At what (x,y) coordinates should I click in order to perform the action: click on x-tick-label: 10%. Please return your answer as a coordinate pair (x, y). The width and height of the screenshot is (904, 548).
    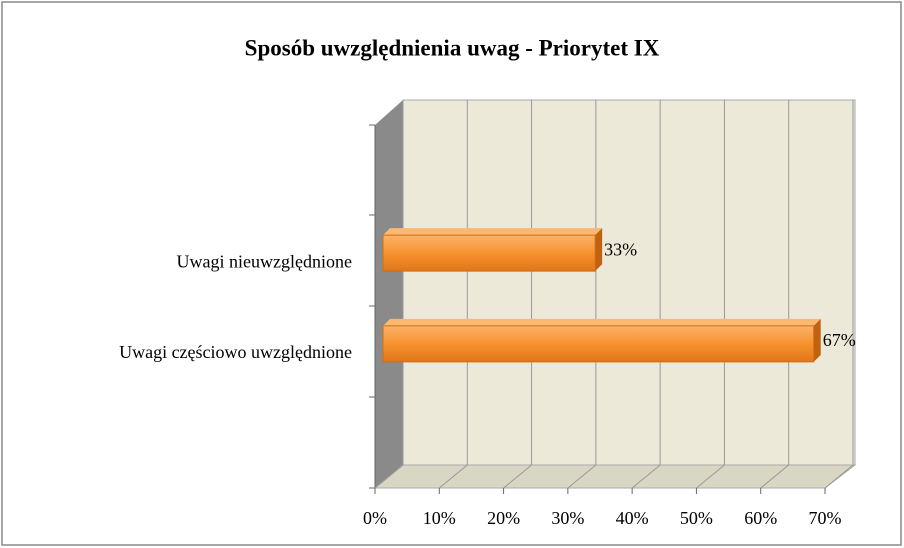
    Looking at the image, I should click on (439, 518).